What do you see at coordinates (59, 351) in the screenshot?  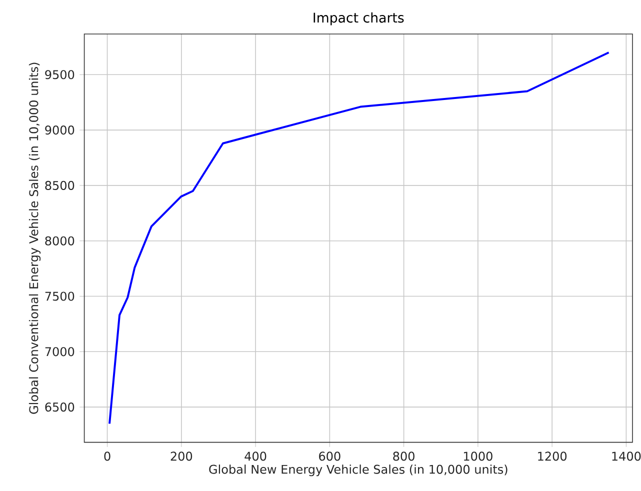 I see `y-tick-label: 7000` at bounding box center [59, 351].